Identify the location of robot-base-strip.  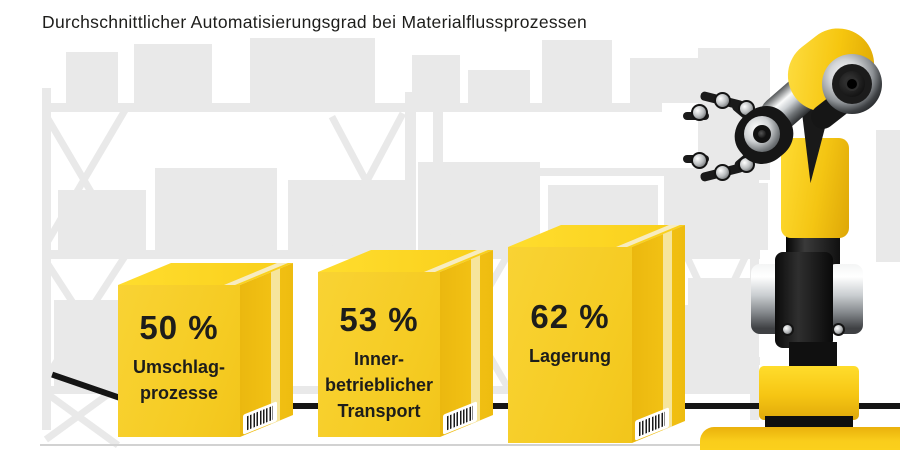
(809, 422).